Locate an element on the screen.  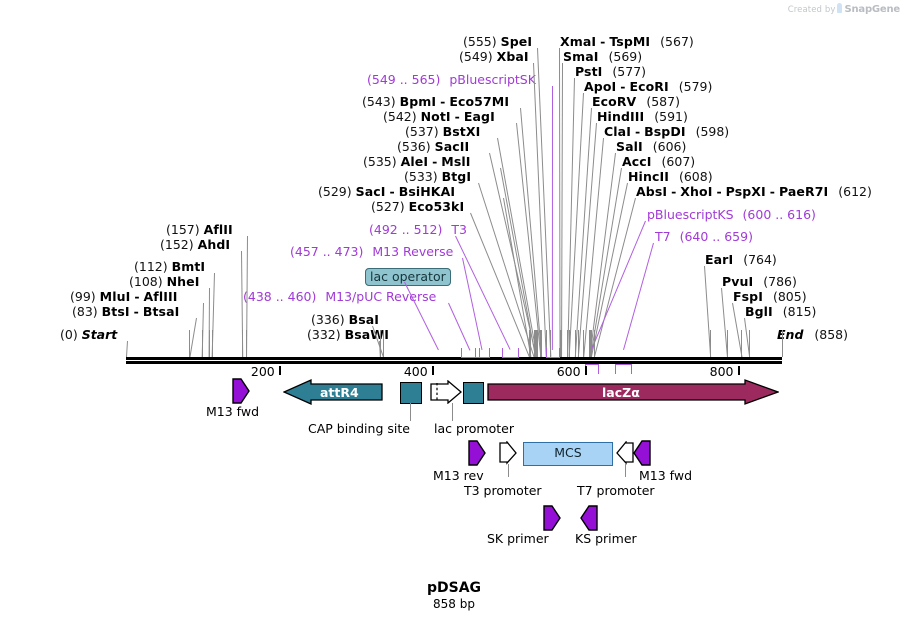
plasmid-name: pDSAG is located at coordinates (454, 588).